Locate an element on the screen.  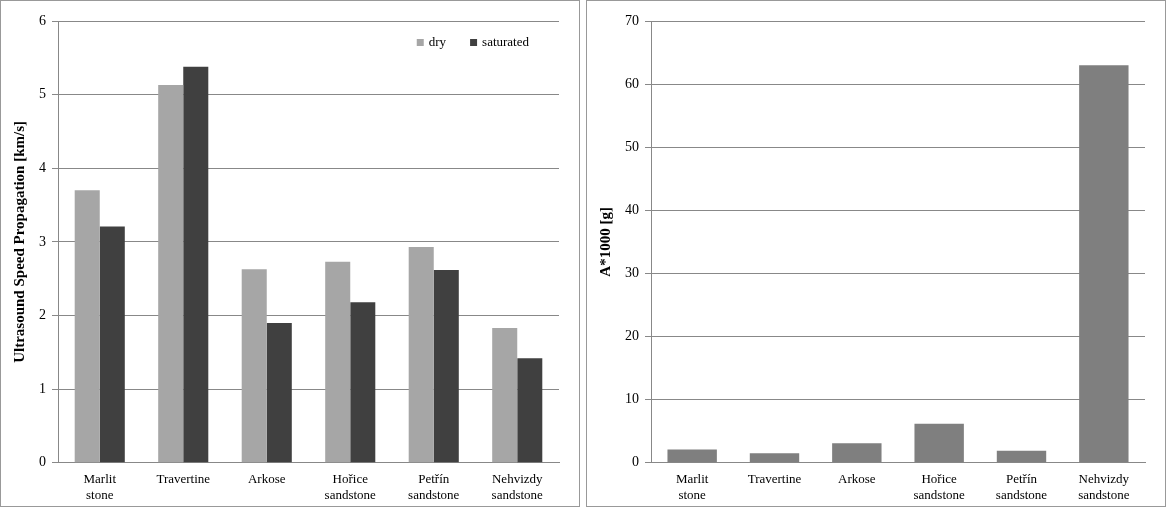
y-tick-label: 6 is located at coordinates (42, 20).